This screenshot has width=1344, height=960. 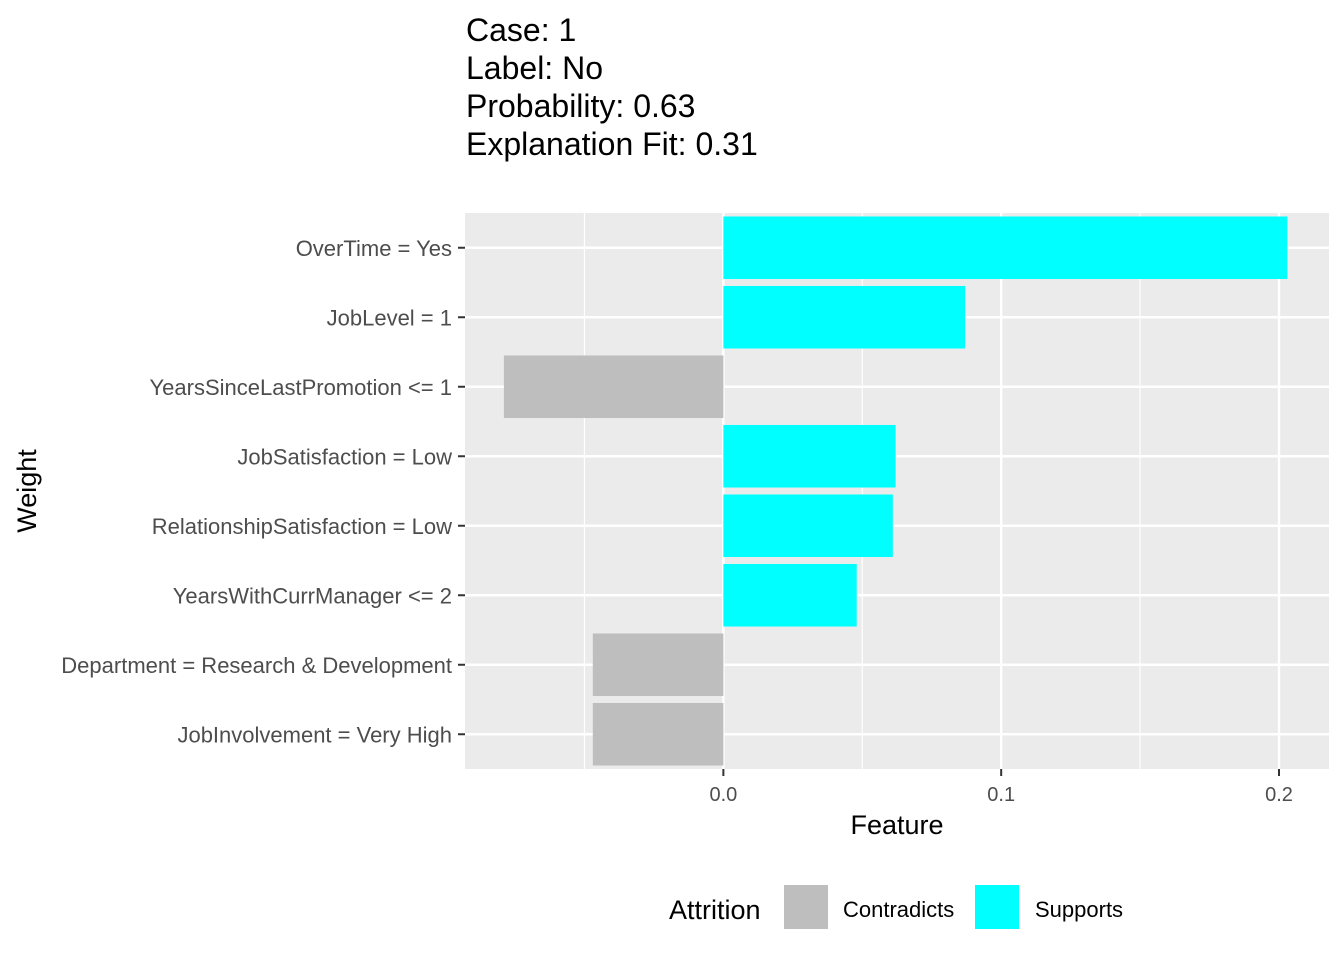 I want to click on y-tick-label: Department = Research & Development, so click(x=256, y=665).